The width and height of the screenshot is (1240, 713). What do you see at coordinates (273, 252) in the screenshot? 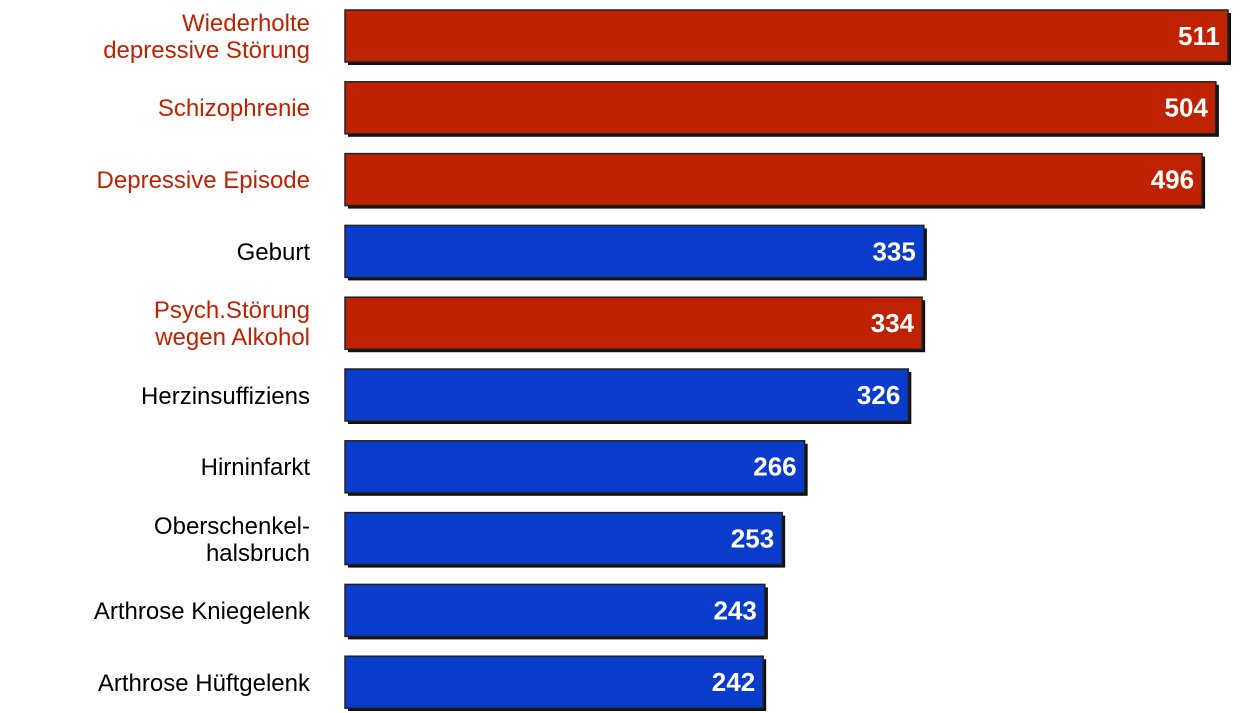
I see `category-label: Geburt` at bounding box center [273, 252].